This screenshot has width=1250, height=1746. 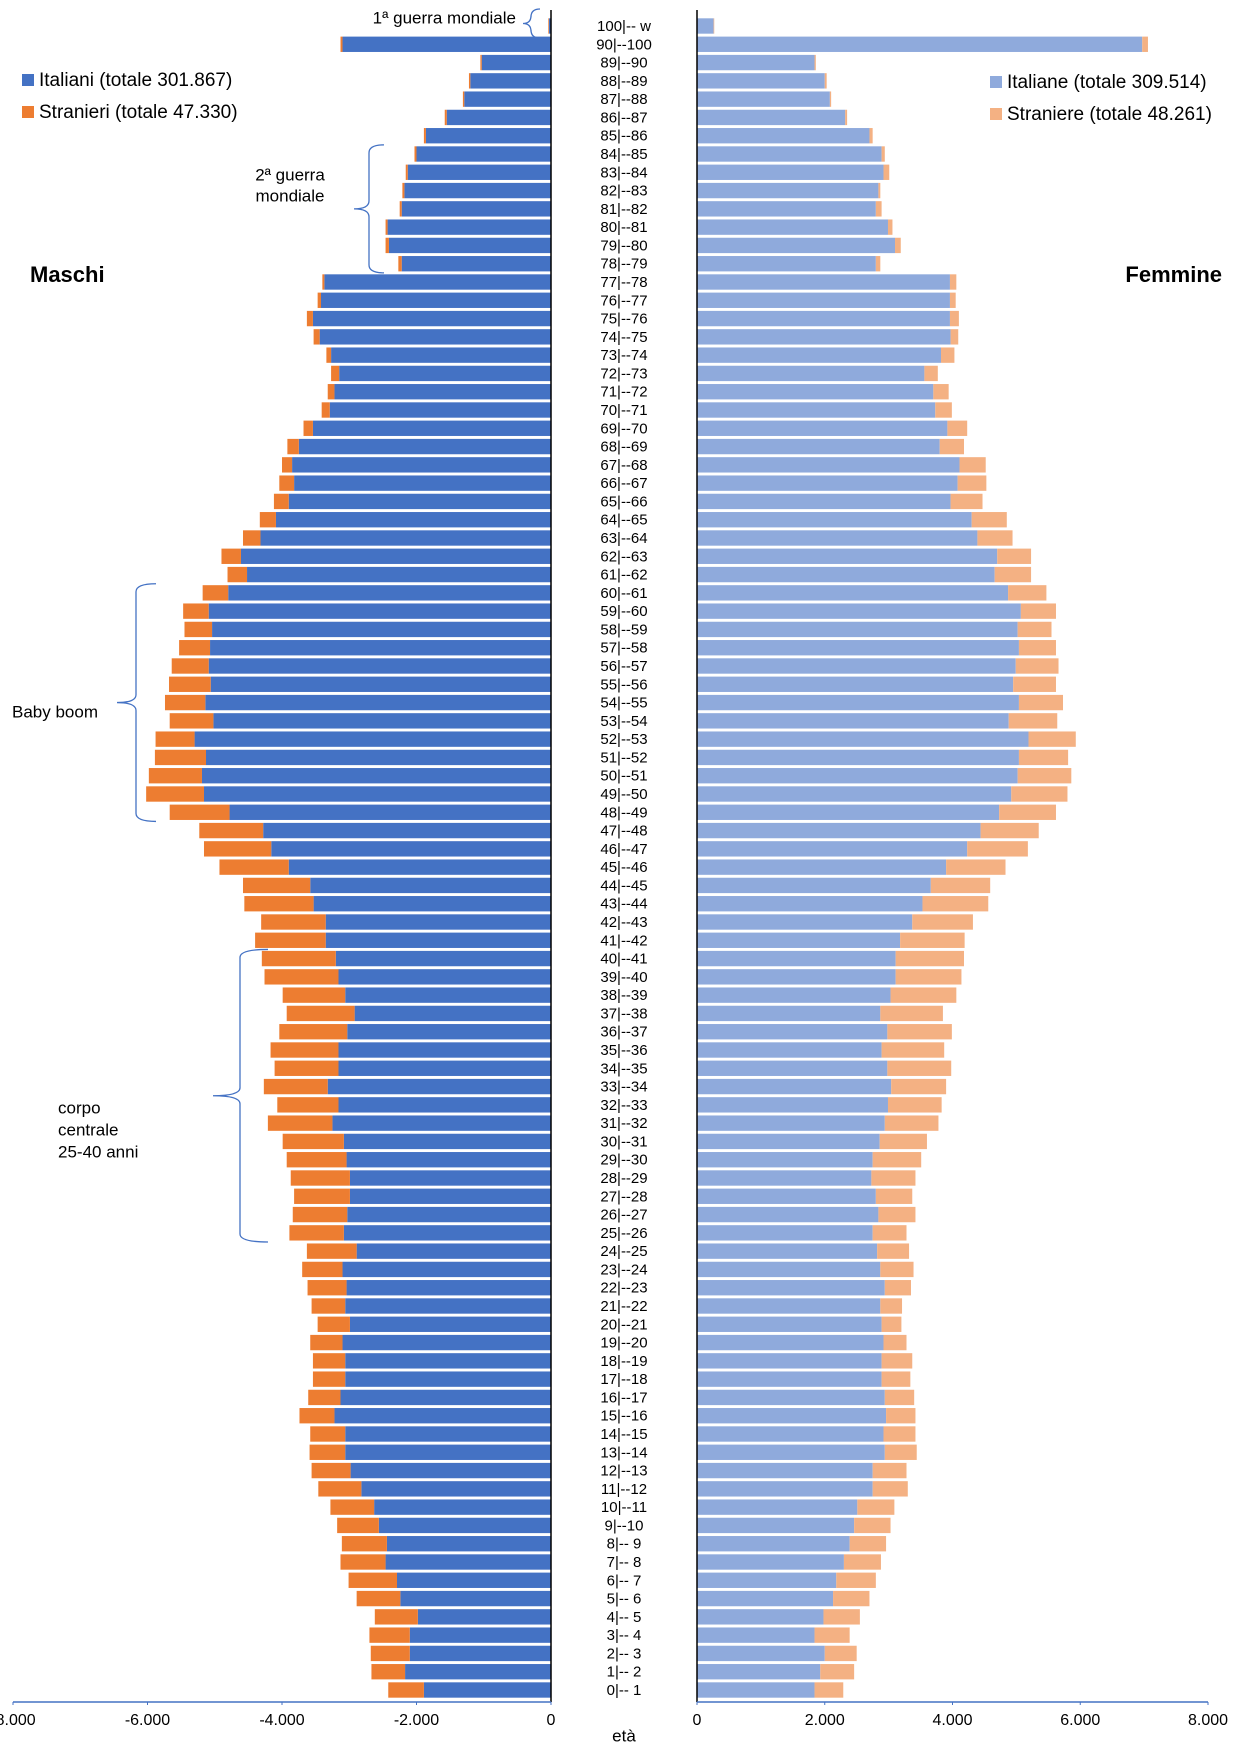 I want to click on category-label: 46|--47, so click(x=623, y=849).